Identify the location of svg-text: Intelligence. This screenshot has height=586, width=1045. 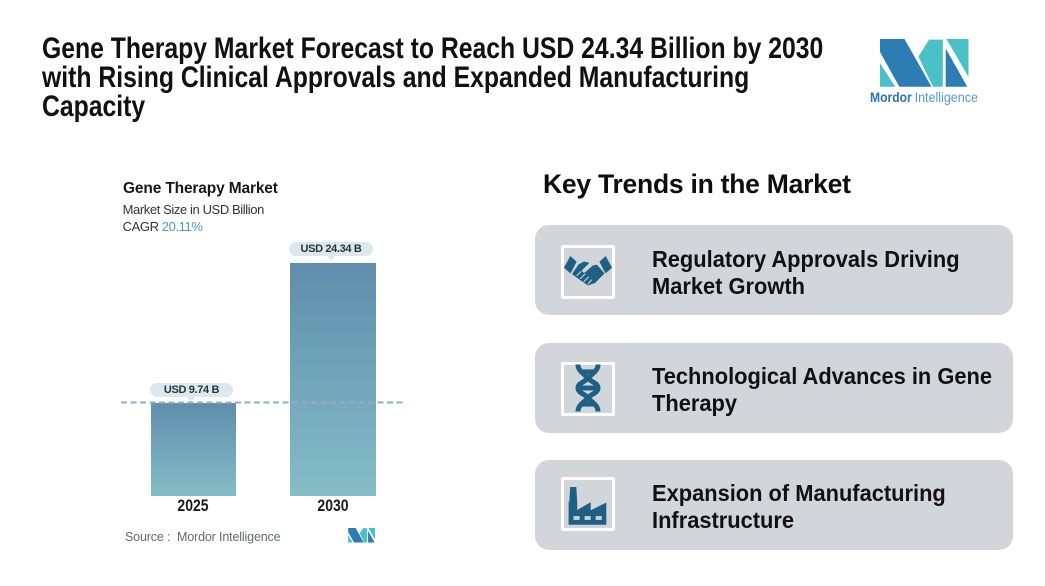
(946, 97).